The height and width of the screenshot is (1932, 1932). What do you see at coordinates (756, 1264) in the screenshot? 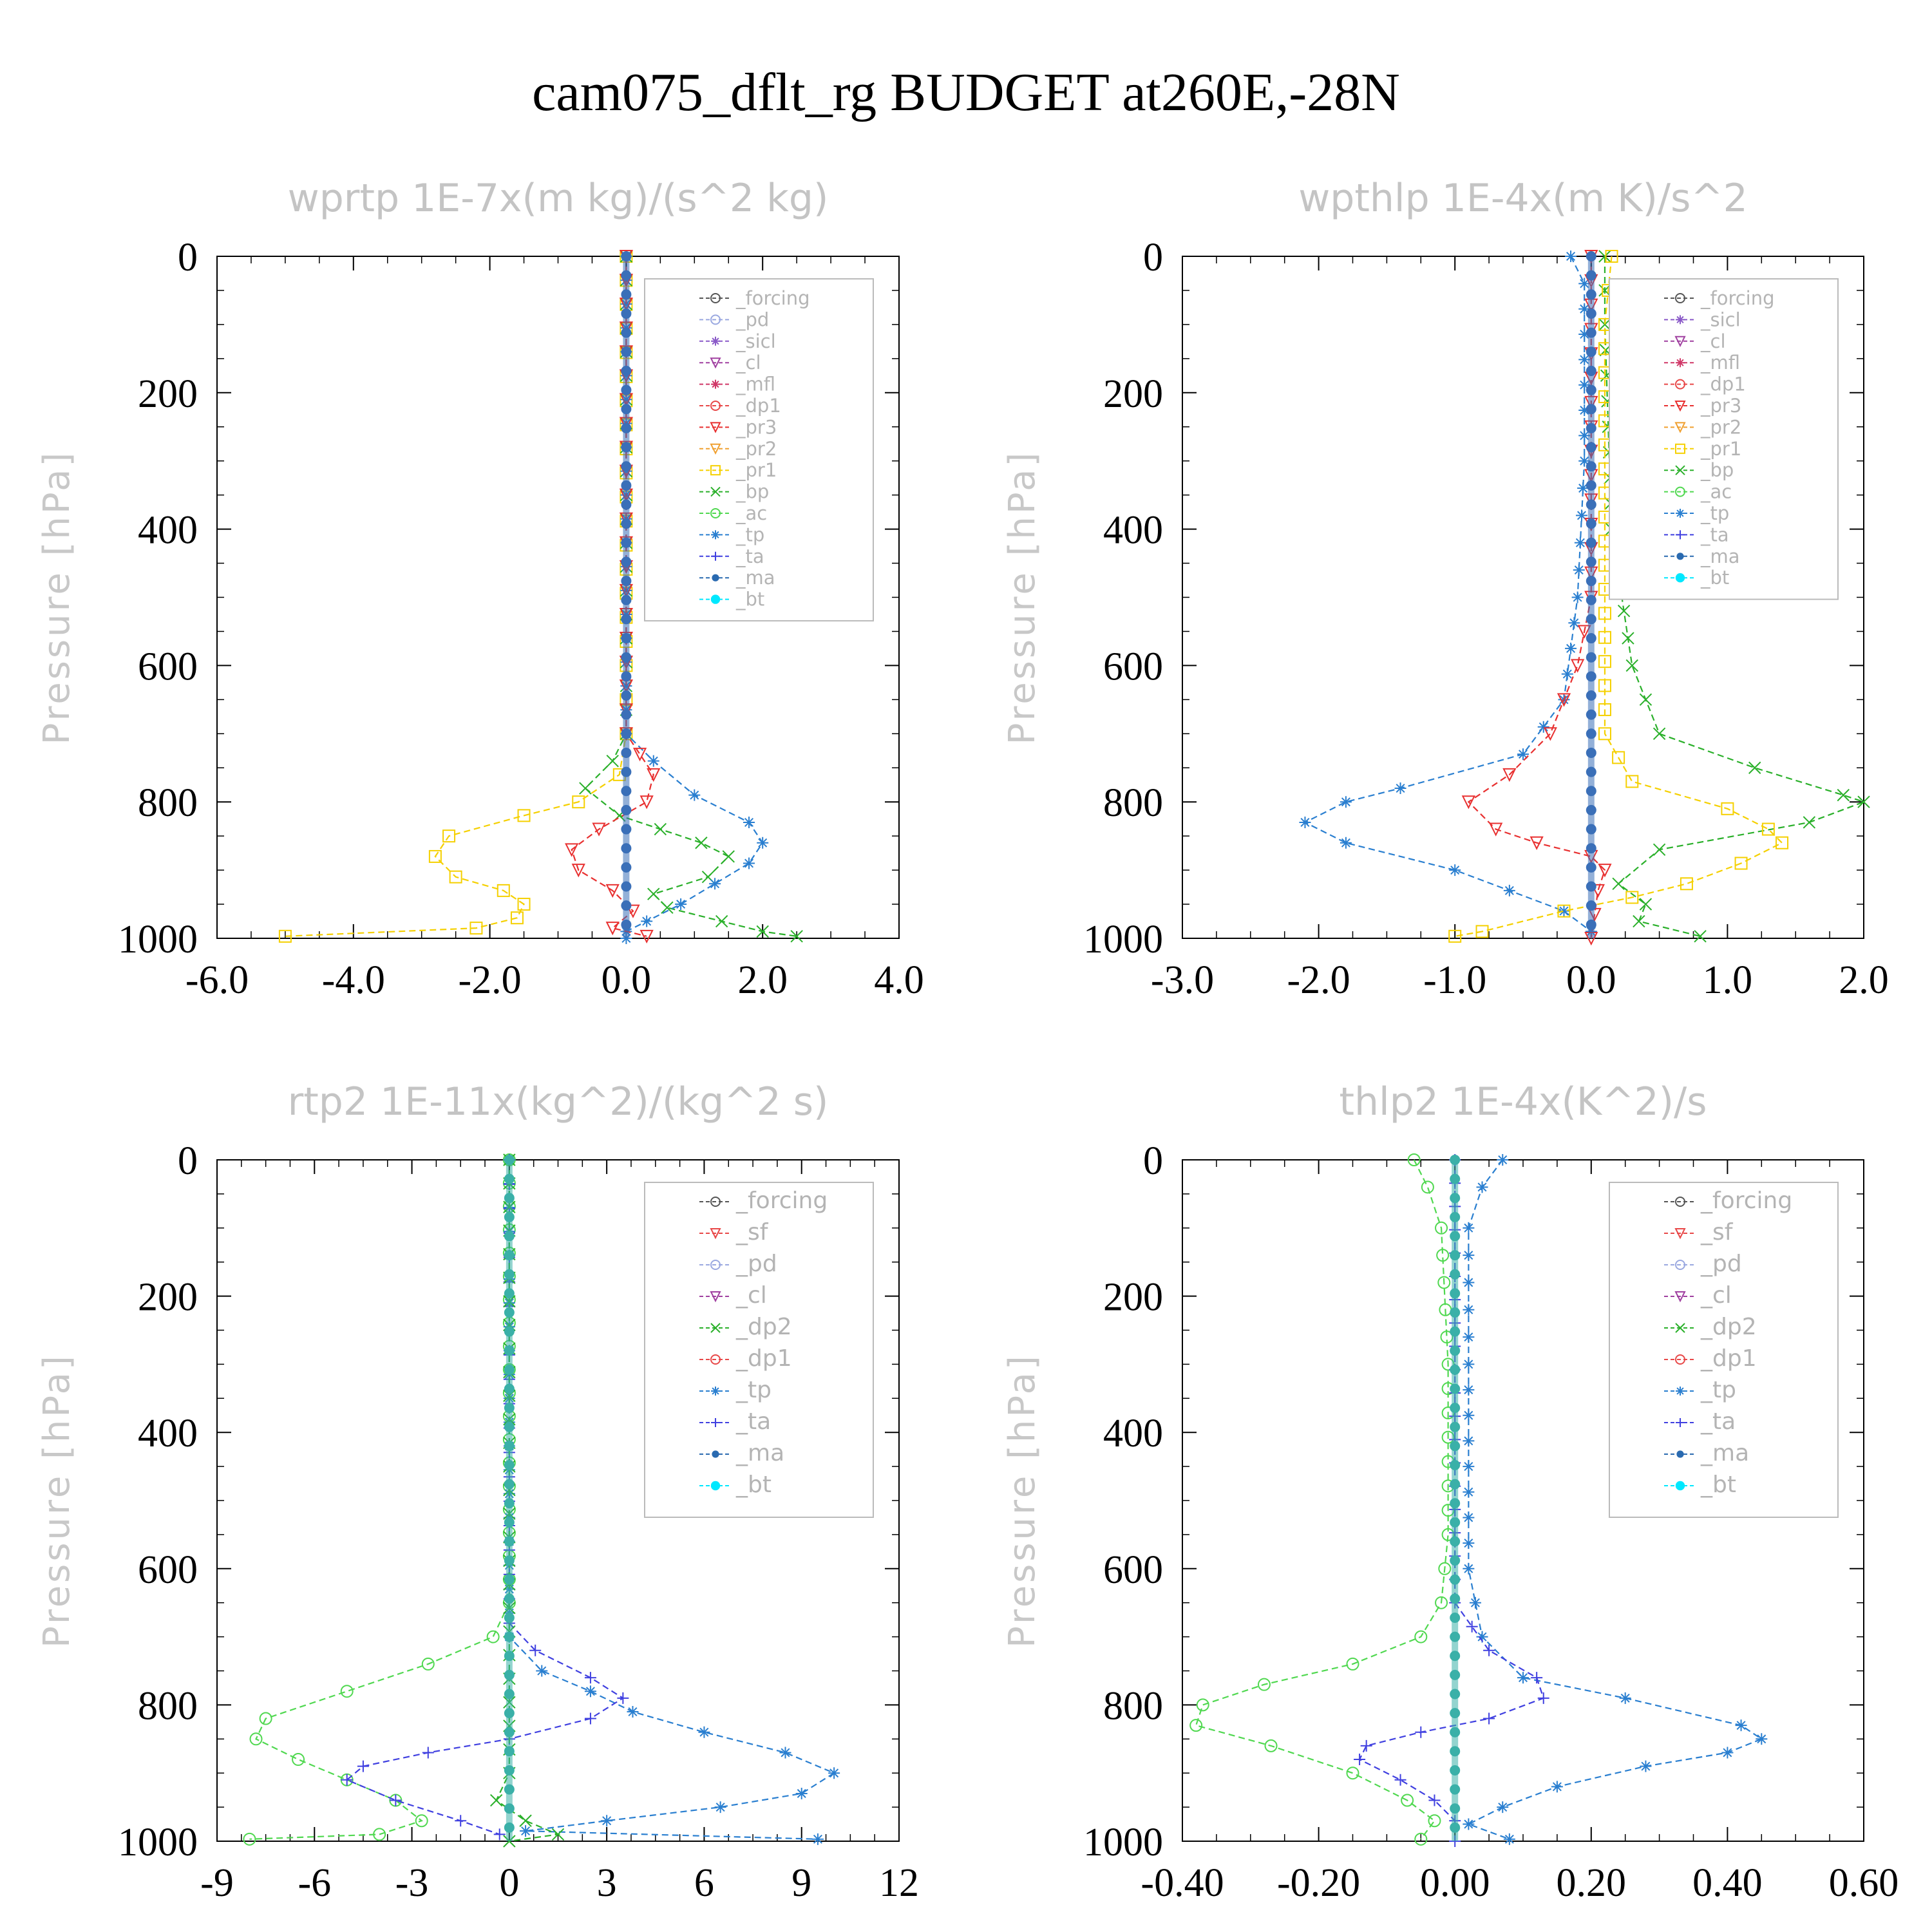
I see `legend-entry: _pd` at bounding box center [756, 1264].